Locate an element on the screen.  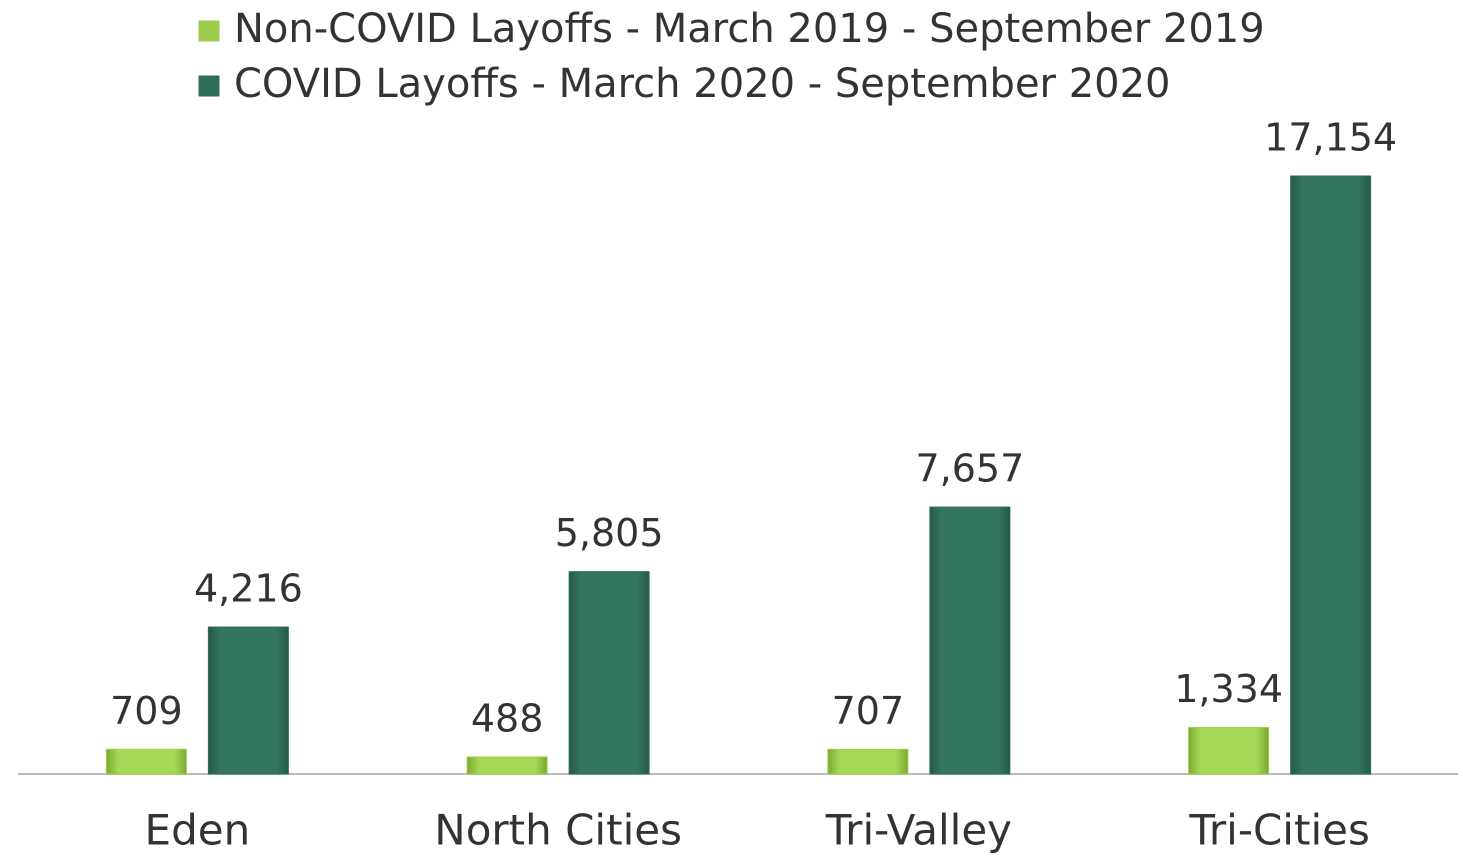
data-label: 488 is located at coordinates (507, 718).